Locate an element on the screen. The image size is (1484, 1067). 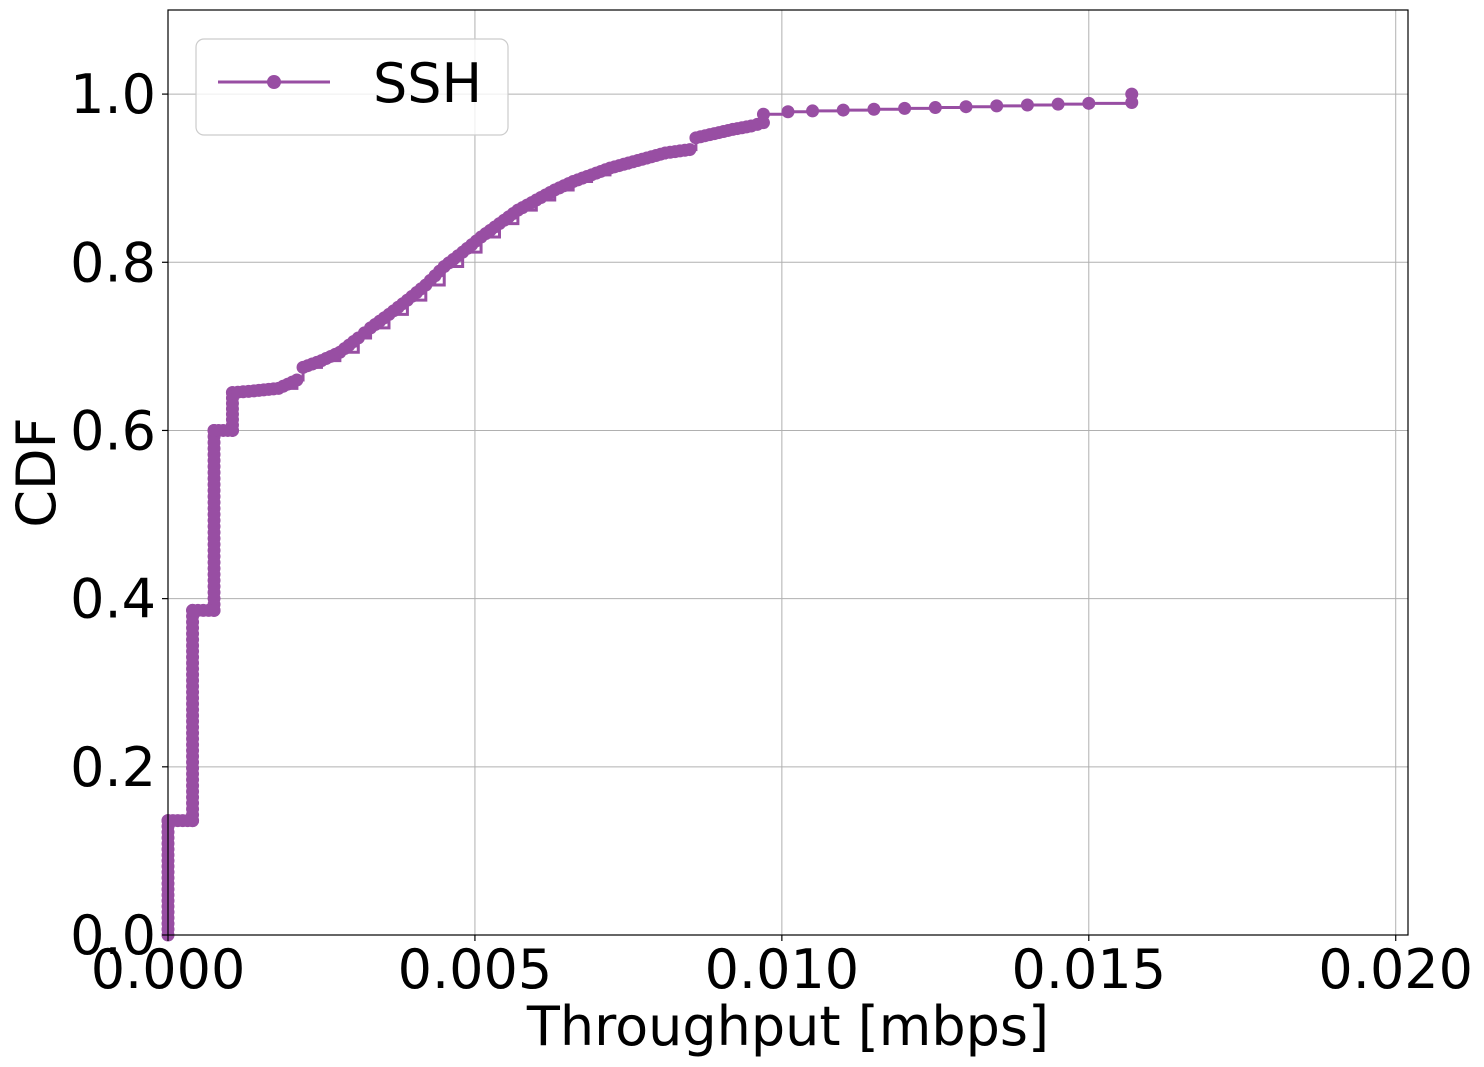
x-tick-label: 0.015 is located at coordinates (1088, 969).